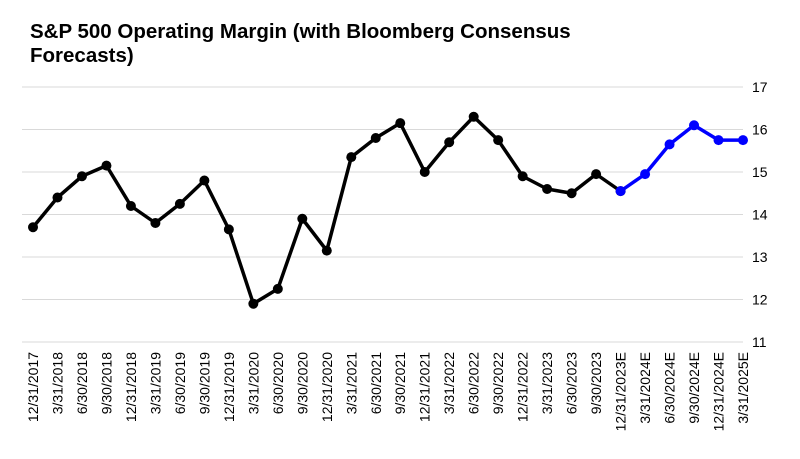  I want to click on x-tick-label: 3/31/2018, so click(57, 383).